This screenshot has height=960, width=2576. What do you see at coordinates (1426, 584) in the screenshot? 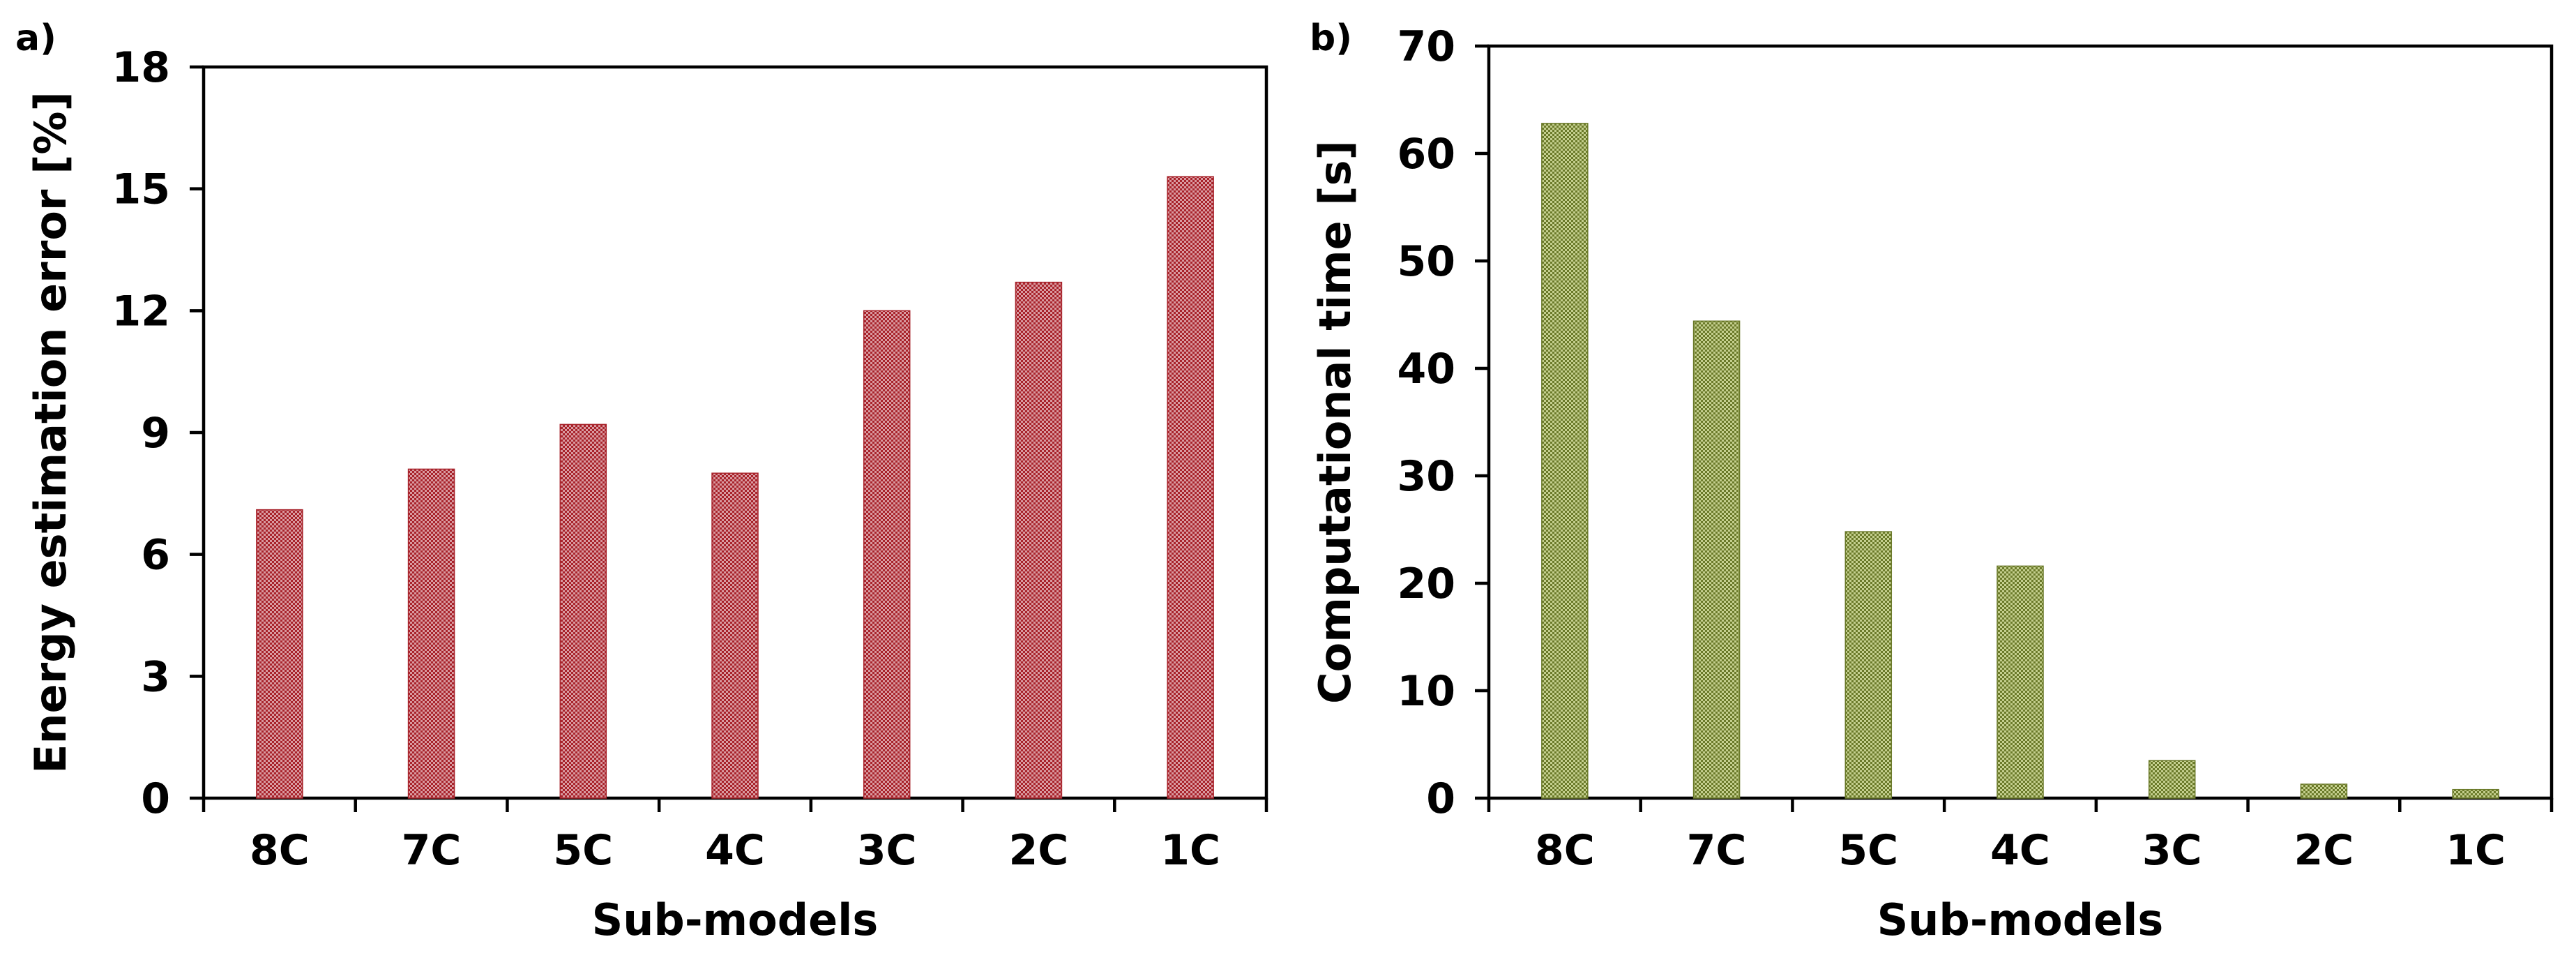
I see `y-tick-label-b-2: 20` at bounding box center [1426, 584].